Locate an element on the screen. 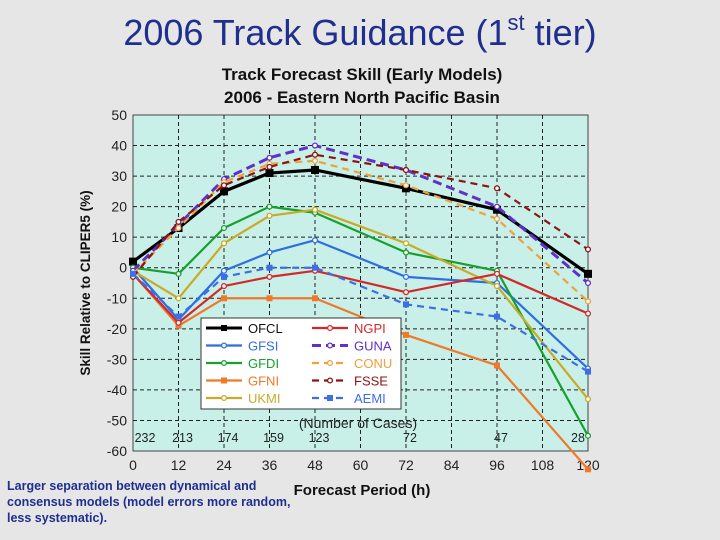  legend-marker-gfsi is located at coordinates (224, 345).